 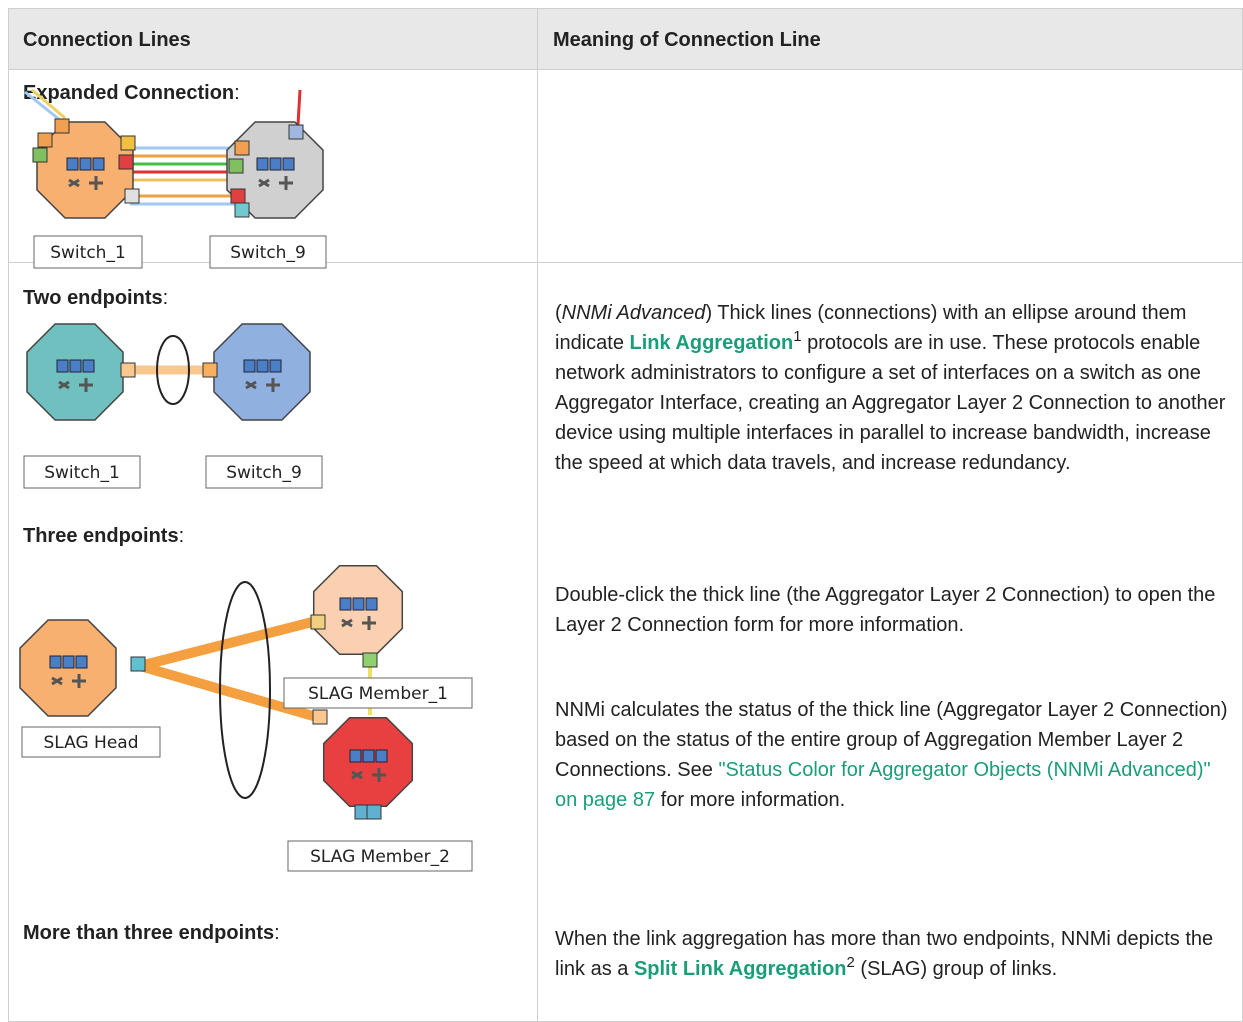 I want to click on term: Two endpoints, so click(x=93, y=298).